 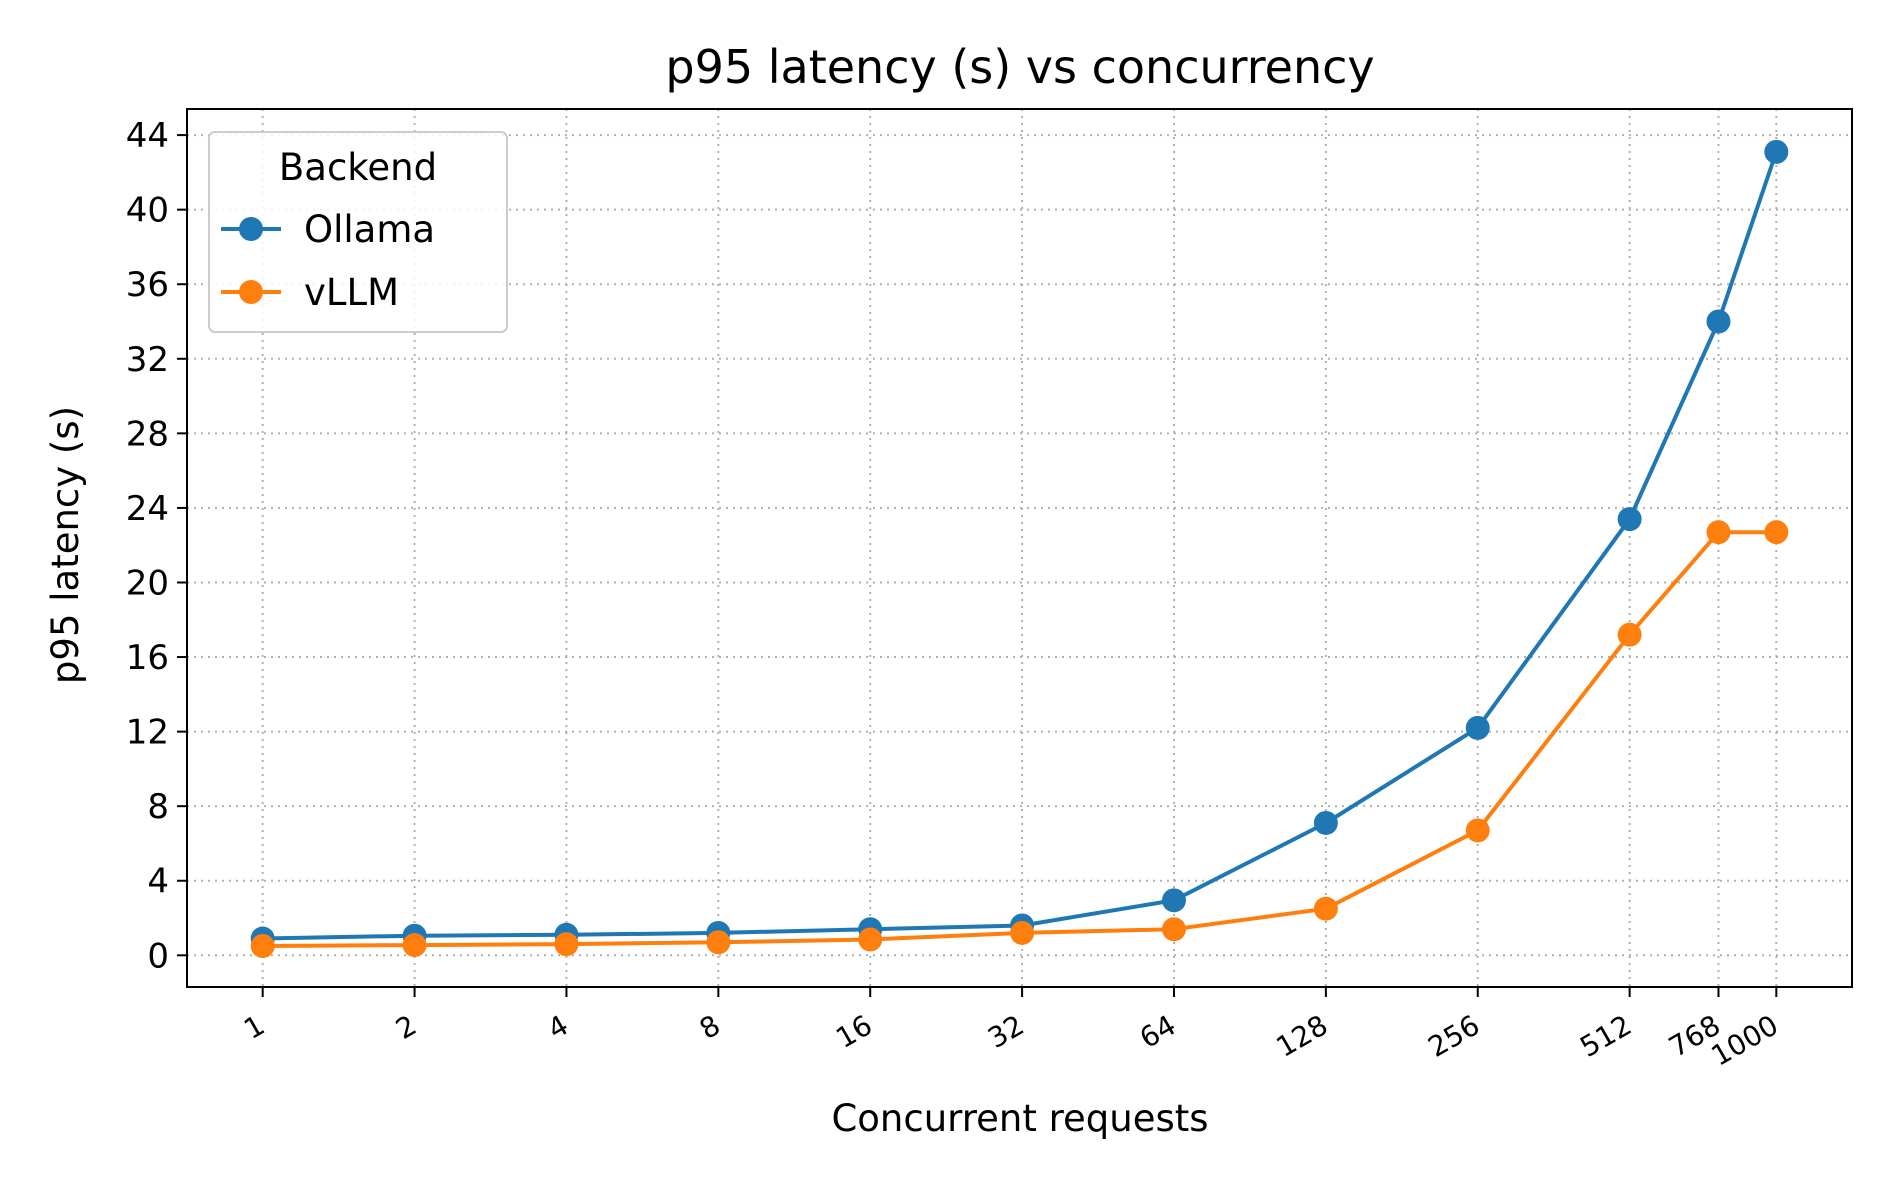 What do you see at coordinates (147, 733) in the screenshot?
I see `y-tick-label: 12` at bounding box center [147, 733].